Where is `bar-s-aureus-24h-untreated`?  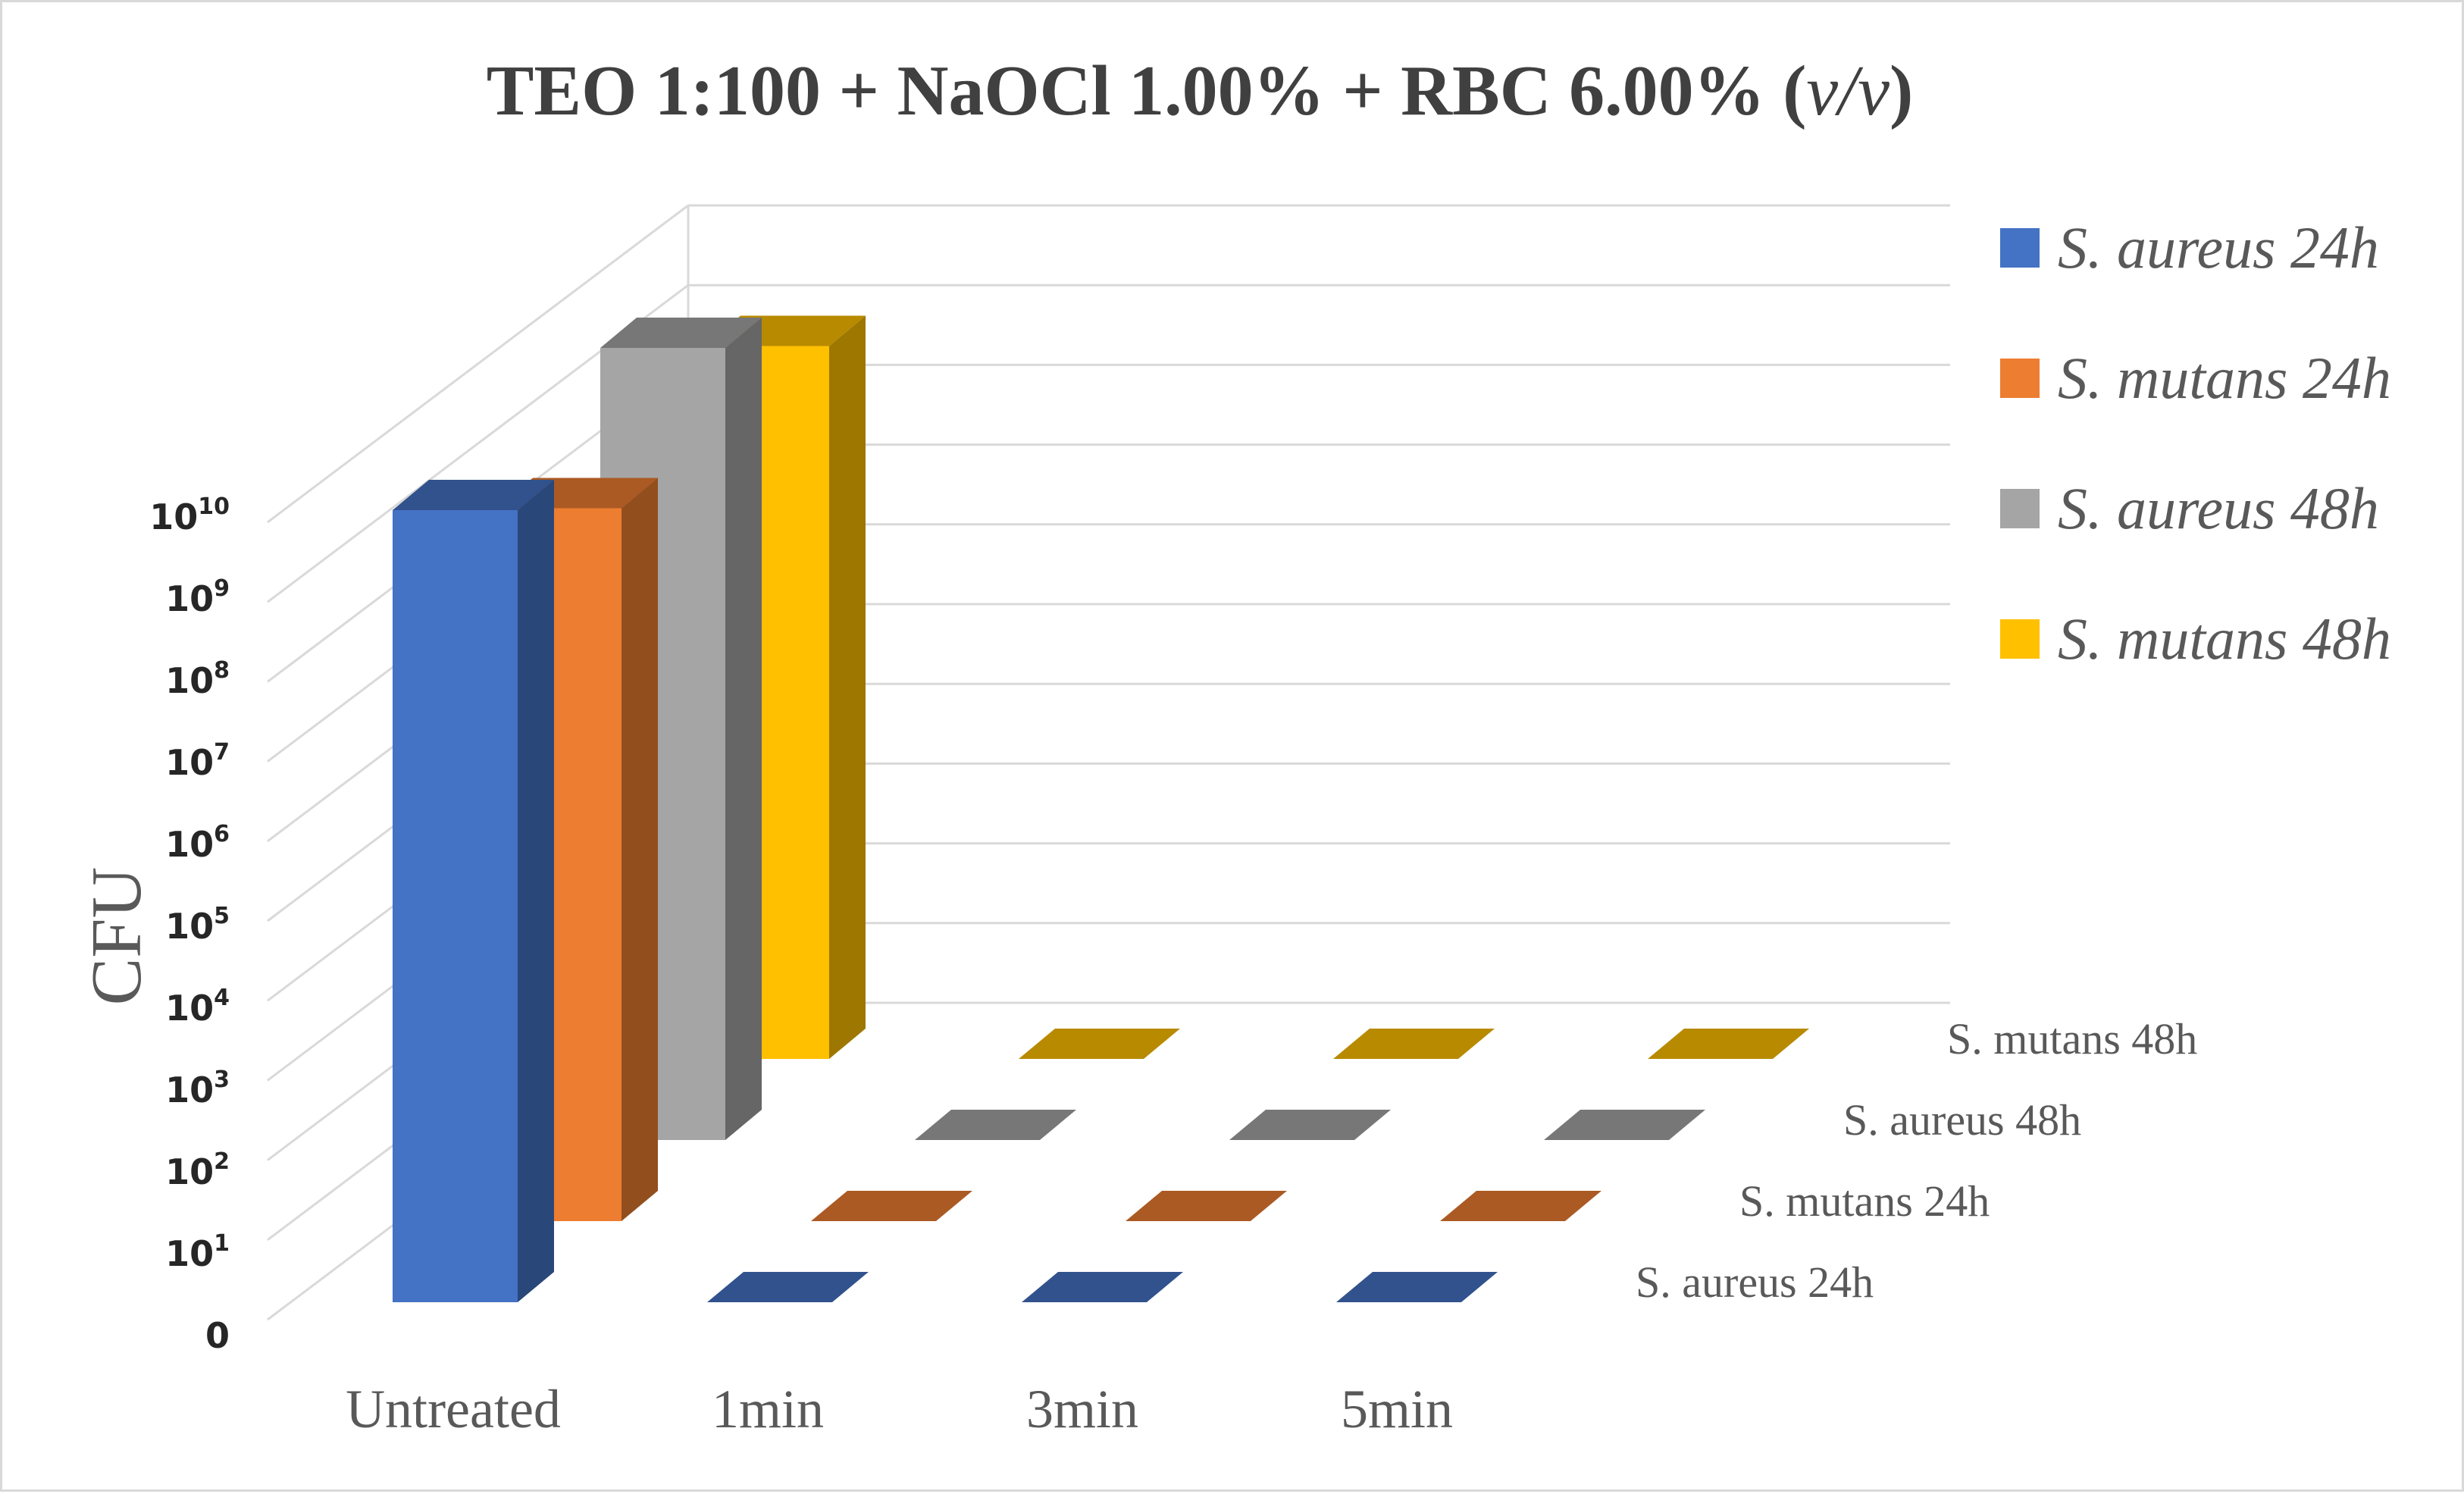
bar-s-aureus-24h-untreated is located at coordinates (473, 891).